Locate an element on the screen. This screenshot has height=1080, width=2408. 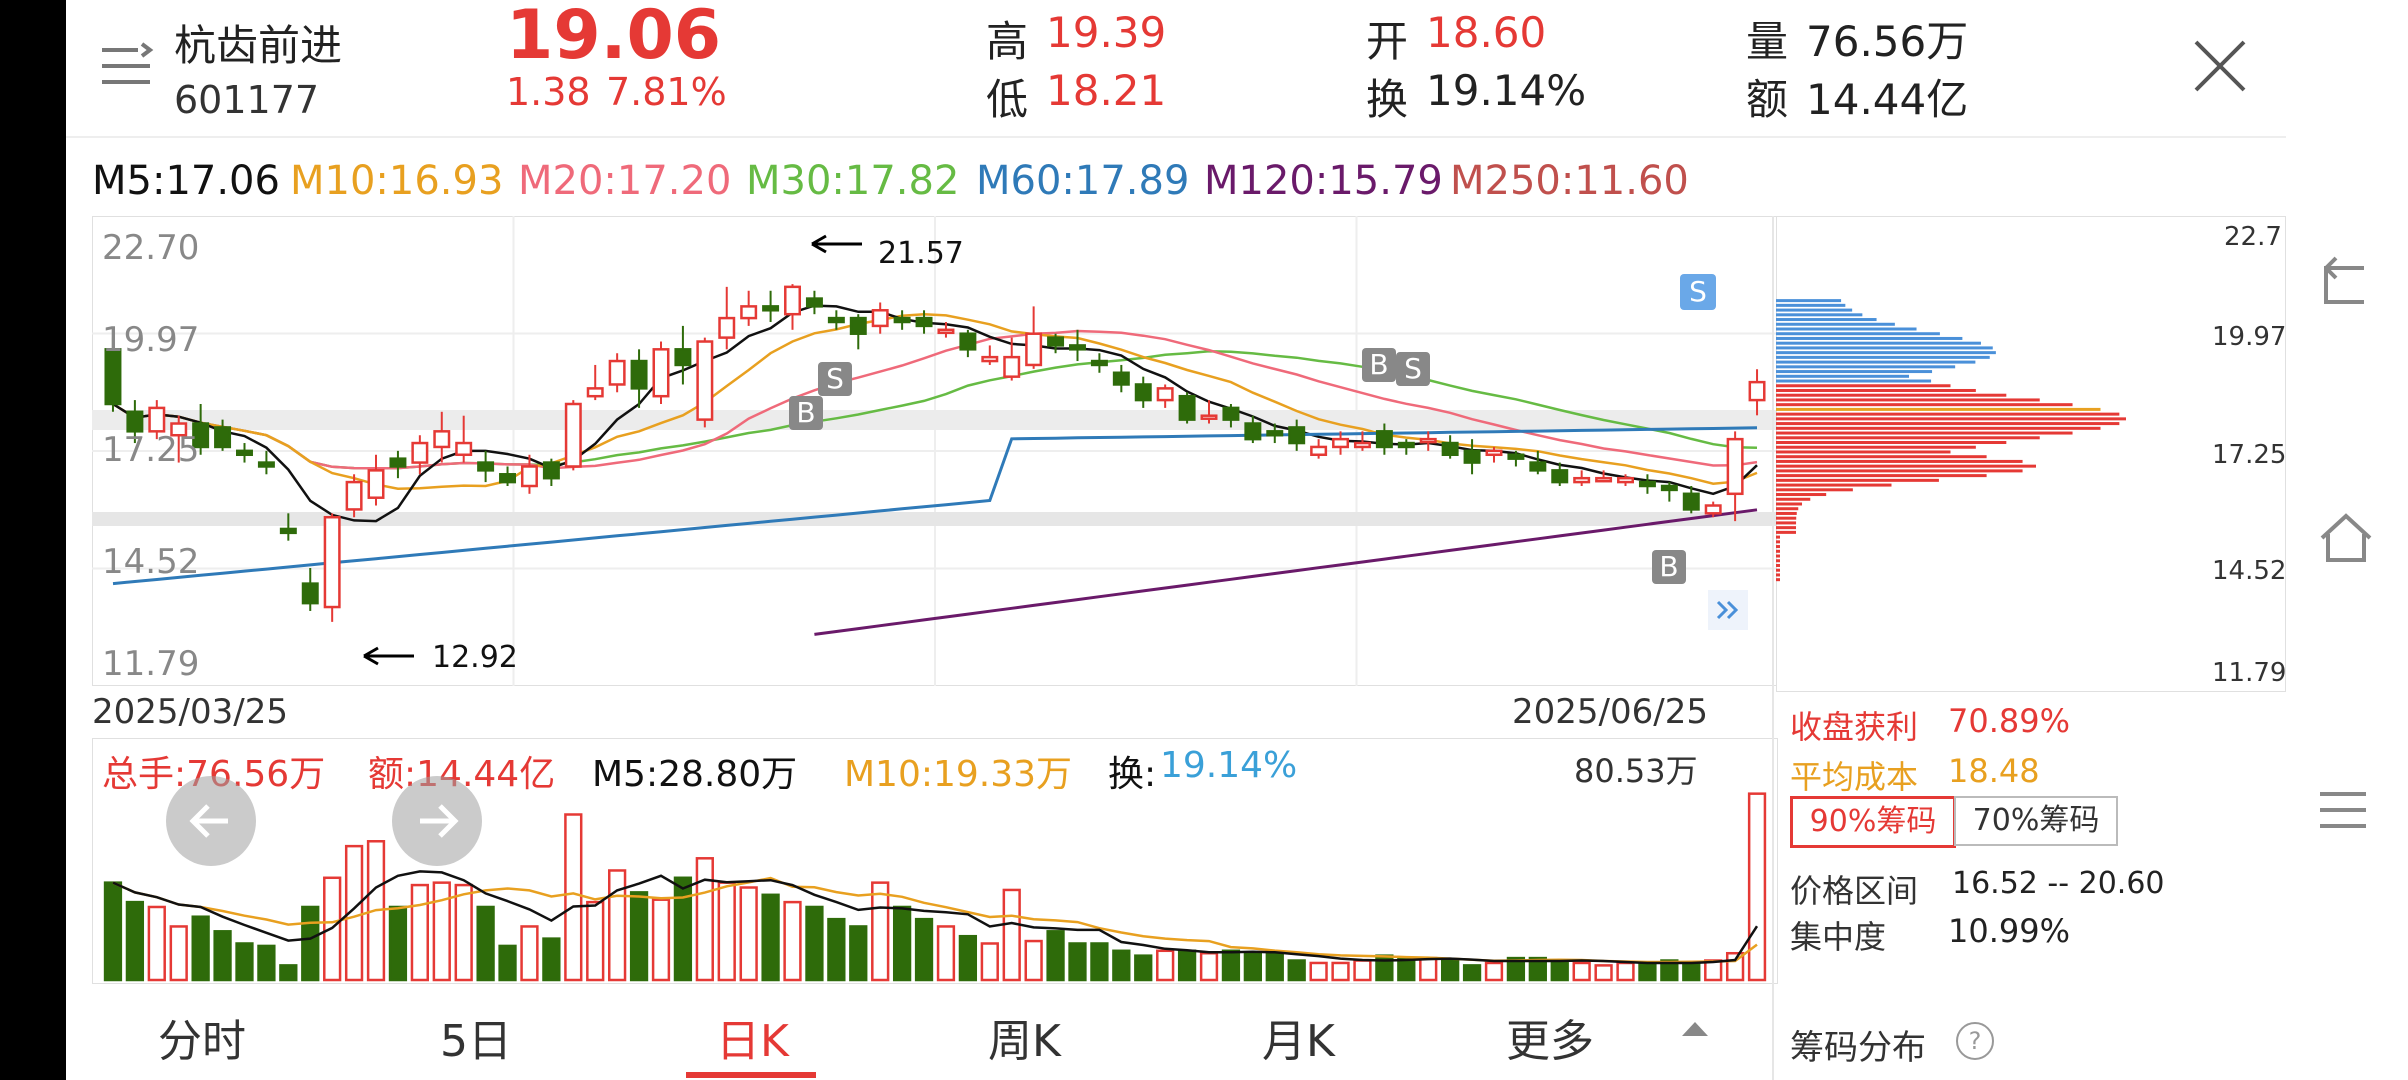
profit-label: 收盘获利 is located at coordinates (1854, 727).